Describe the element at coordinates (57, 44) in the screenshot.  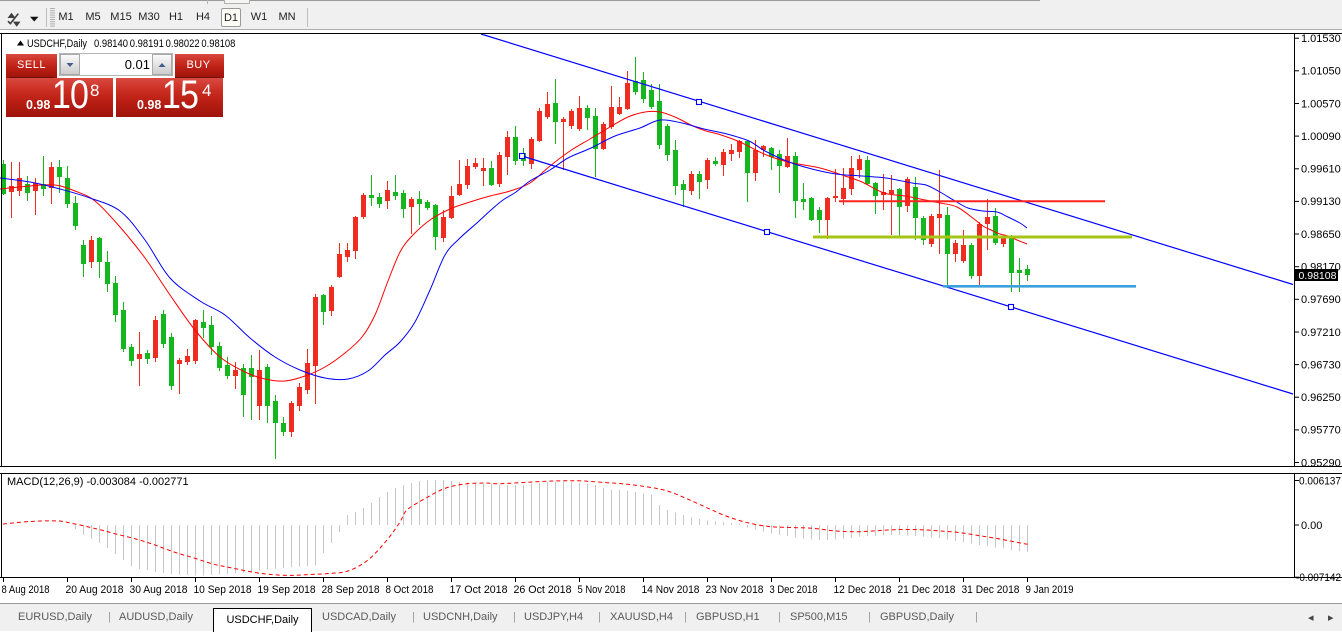
I see `svg-text: USDCHF,Daily` at that location.